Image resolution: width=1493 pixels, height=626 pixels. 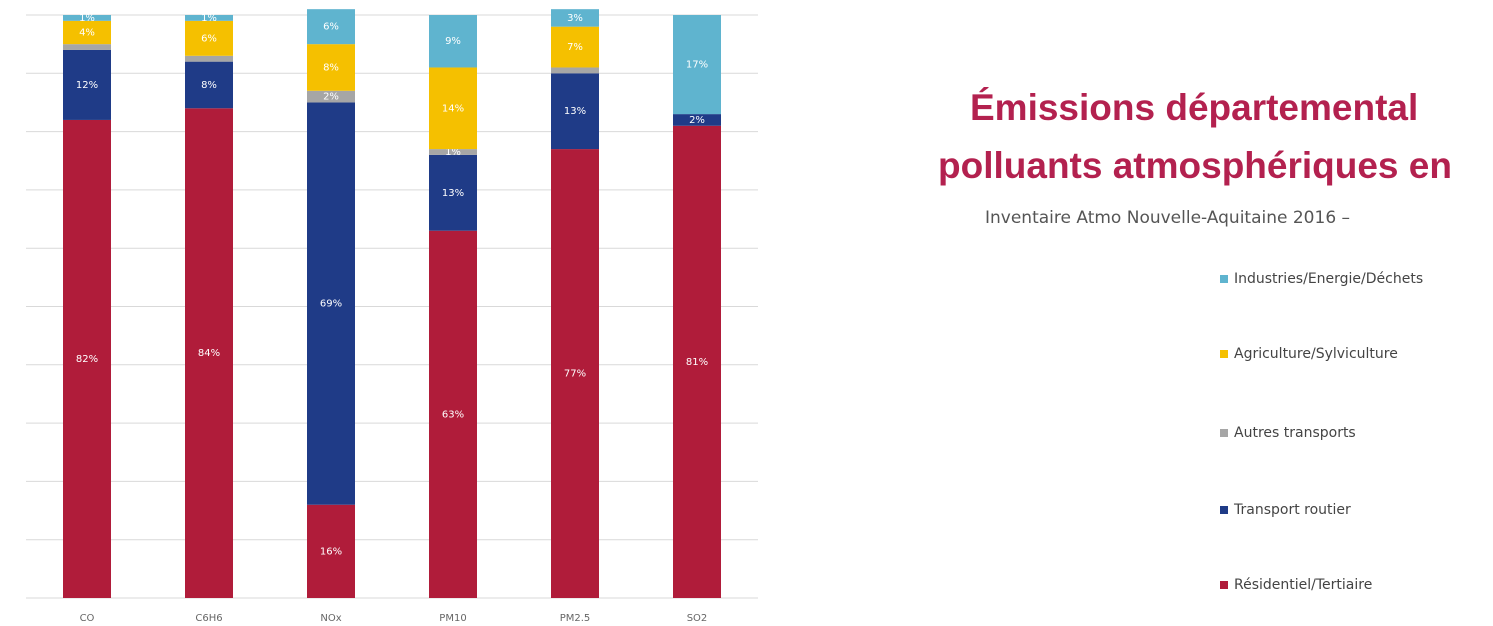 I want to click on x-tick-label: CO, so click(x=87, y=618).